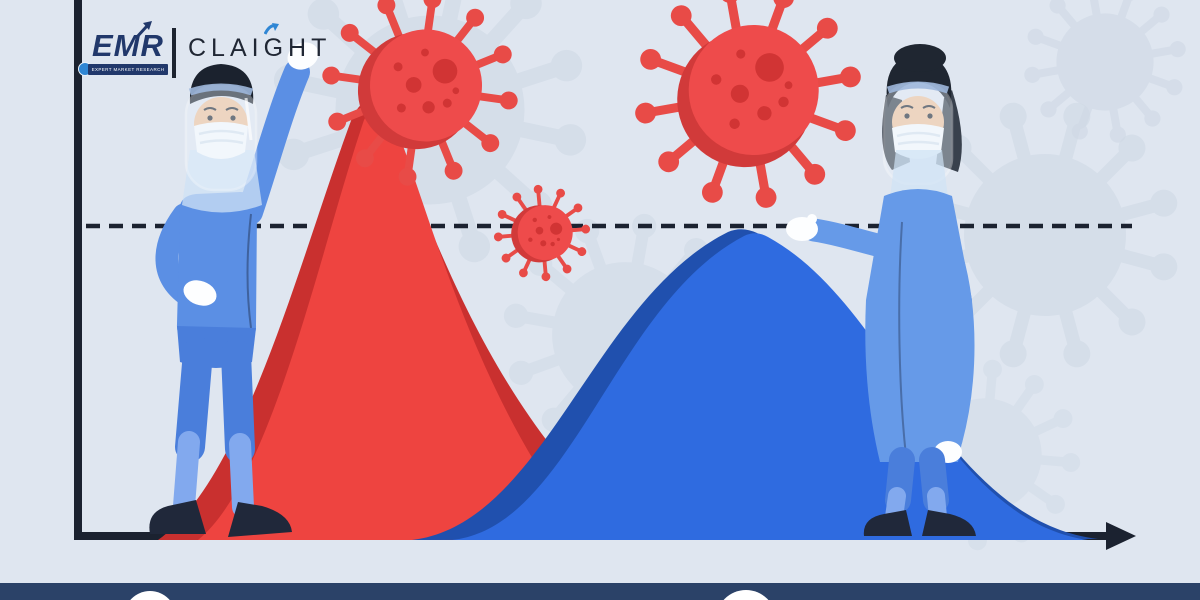 The image size is (1200, 600). Describe the element at coordinates (271, 29) in the screenshot. I see `claight-accent-arrow-icon` at that location.